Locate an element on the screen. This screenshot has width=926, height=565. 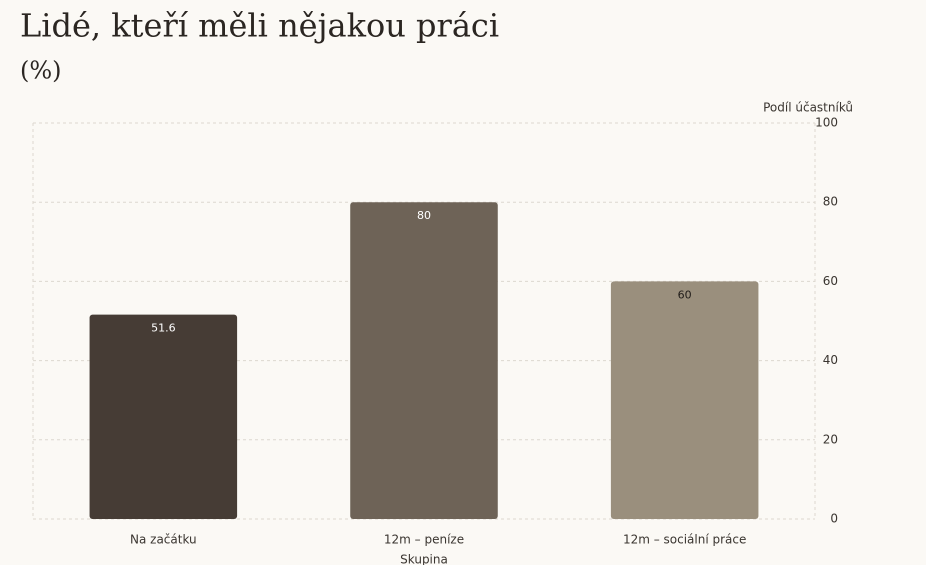
y-tick-label: 20 is located at coordinates (830, 439).